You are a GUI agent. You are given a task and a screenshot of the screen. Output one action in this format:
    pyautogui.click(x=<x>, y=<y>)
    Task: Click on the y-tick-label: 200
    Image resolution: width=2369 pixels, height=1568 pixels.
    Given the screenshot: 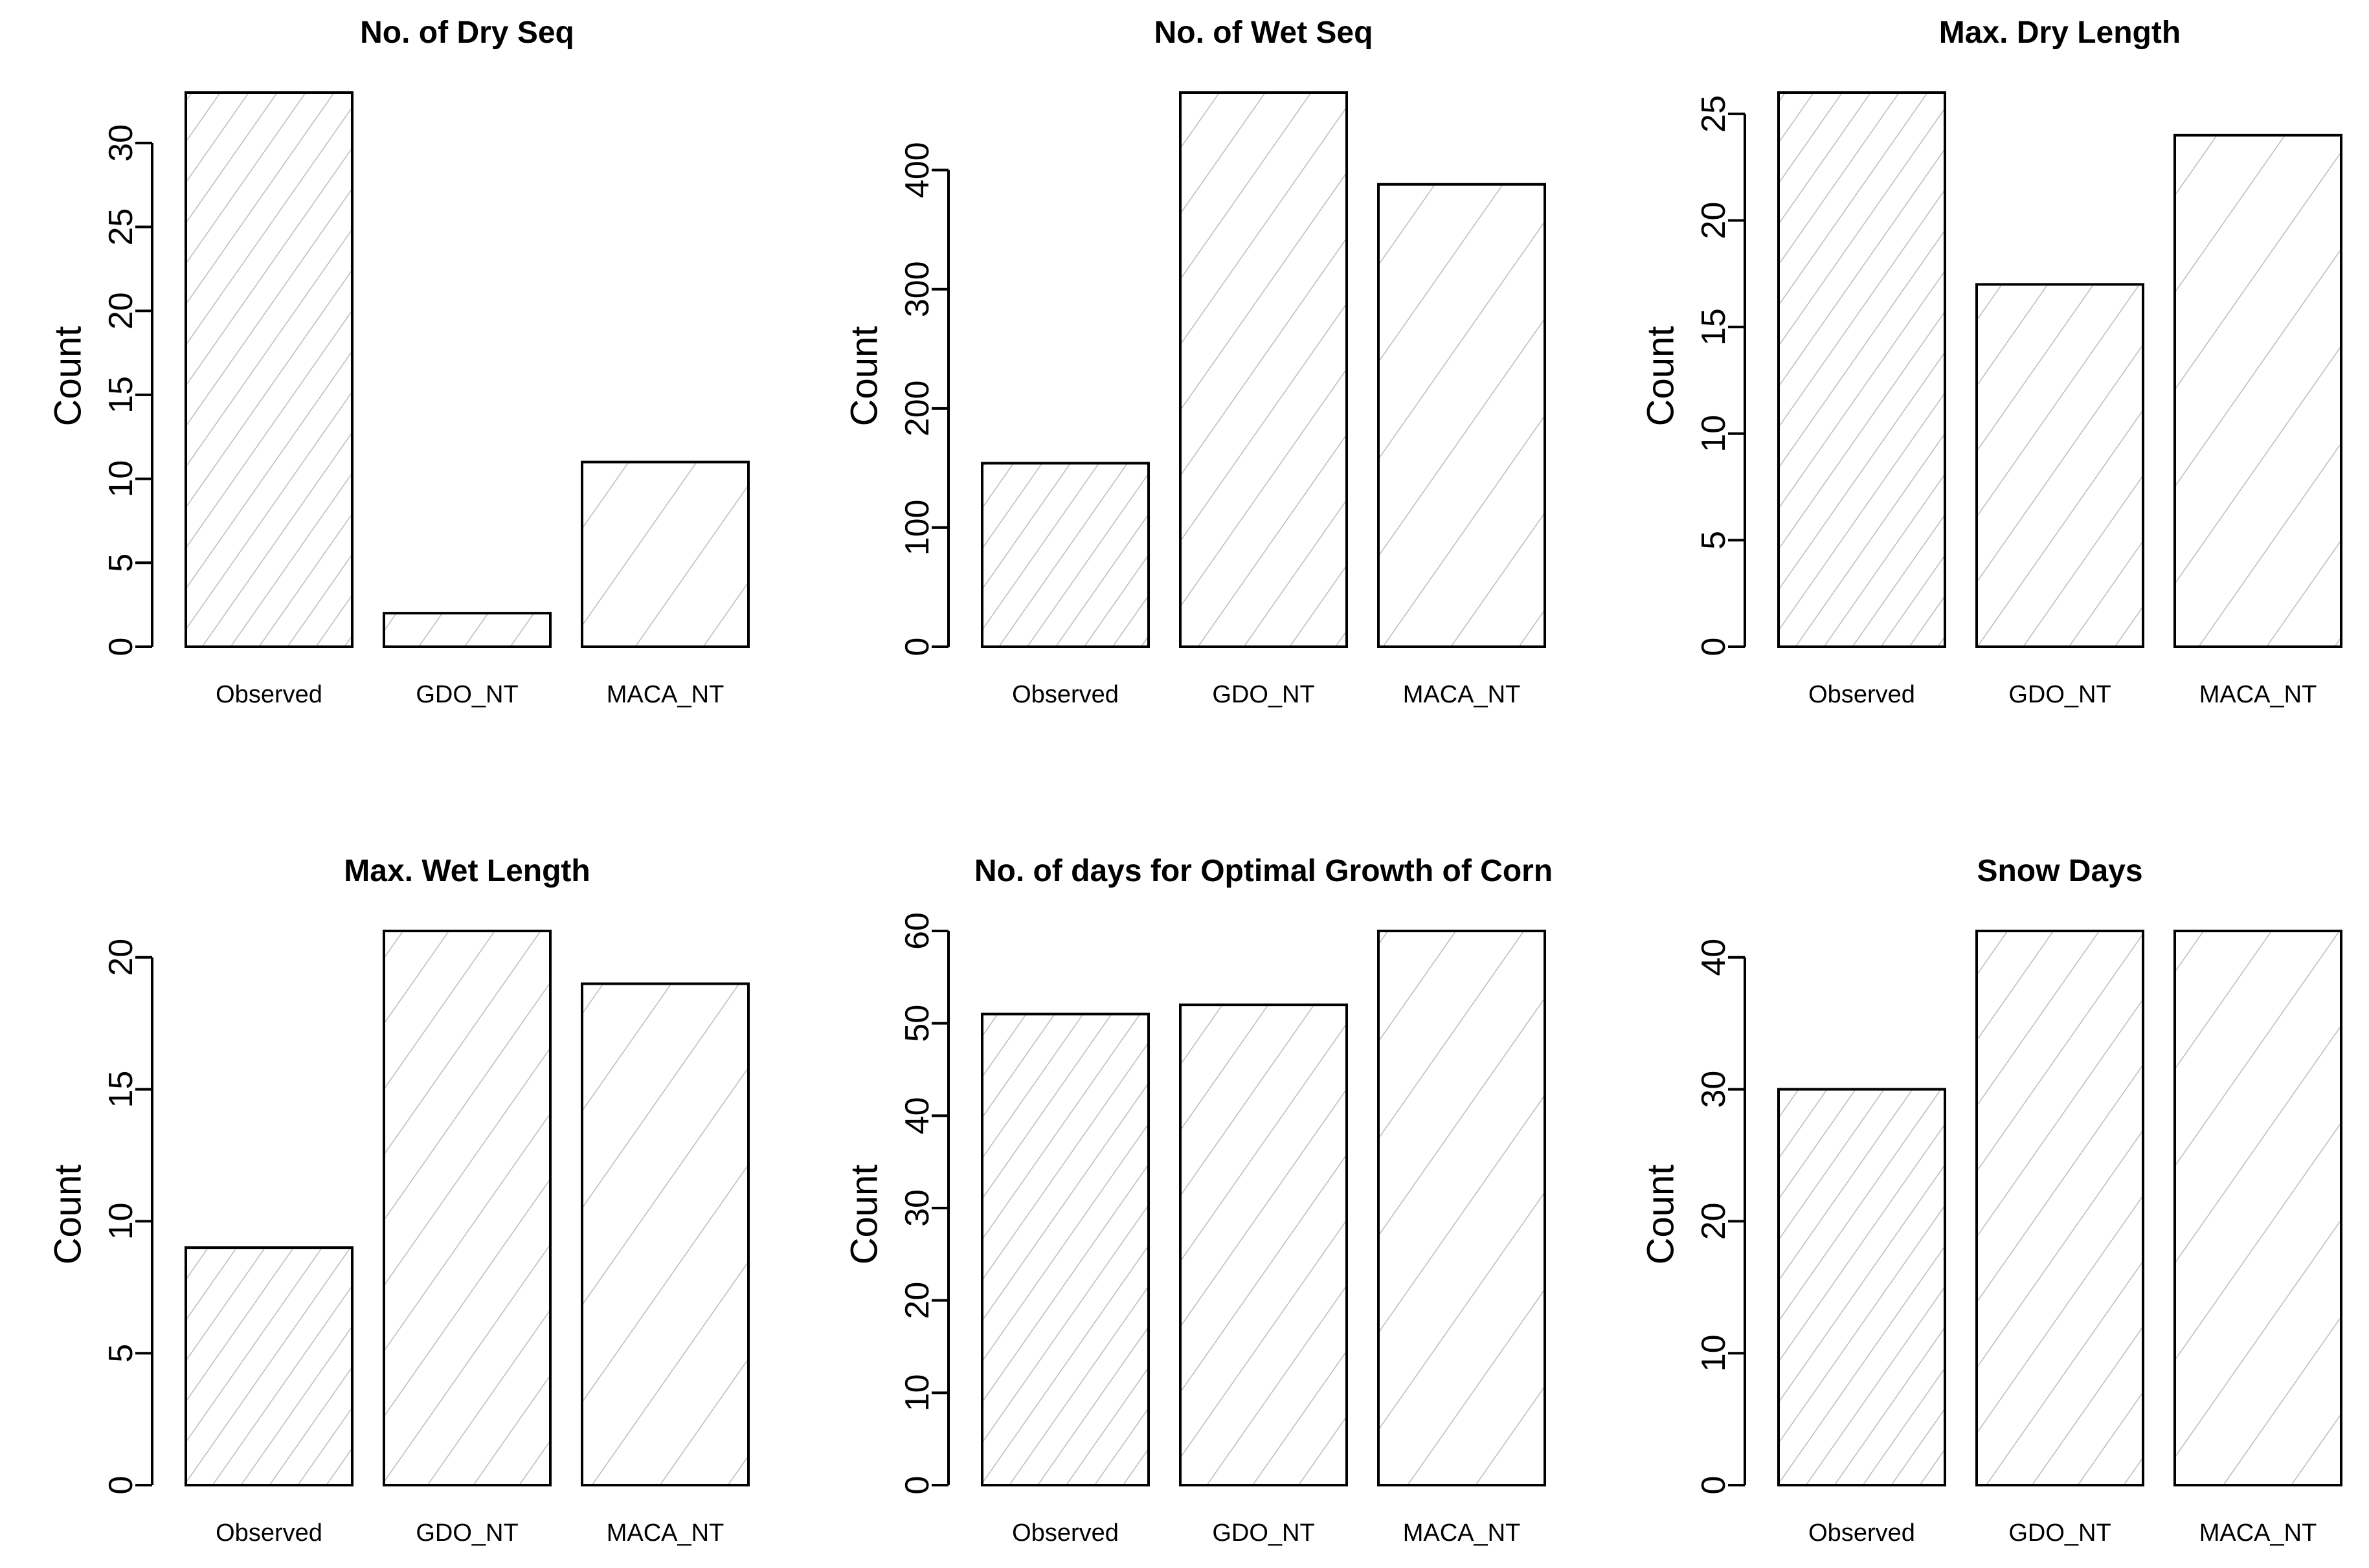 What is the action you would take?
    pyautogui.click(x=917, y=408)
    